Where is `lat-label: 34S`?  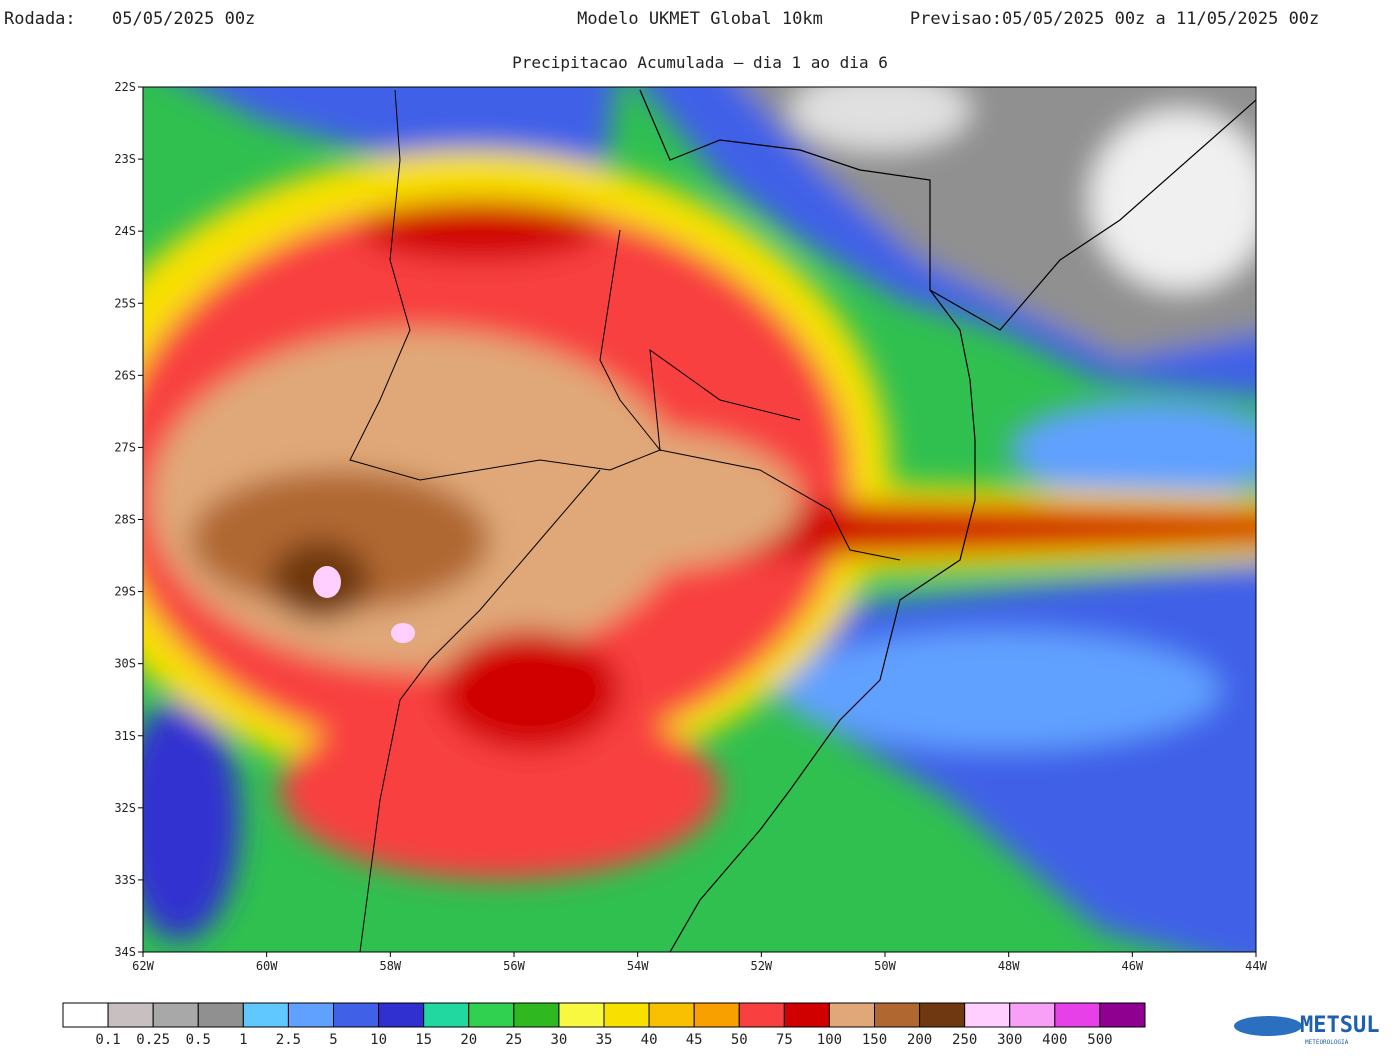 lat-label: 34S is located at coordinates (125, 952).